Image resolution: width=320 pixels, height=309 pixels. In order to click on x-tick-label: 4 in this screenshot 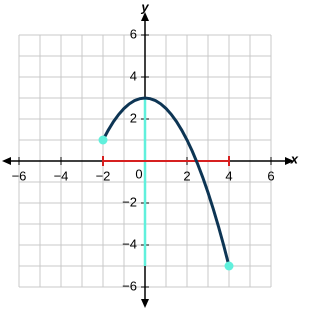, I will do `click(228, 175)`.